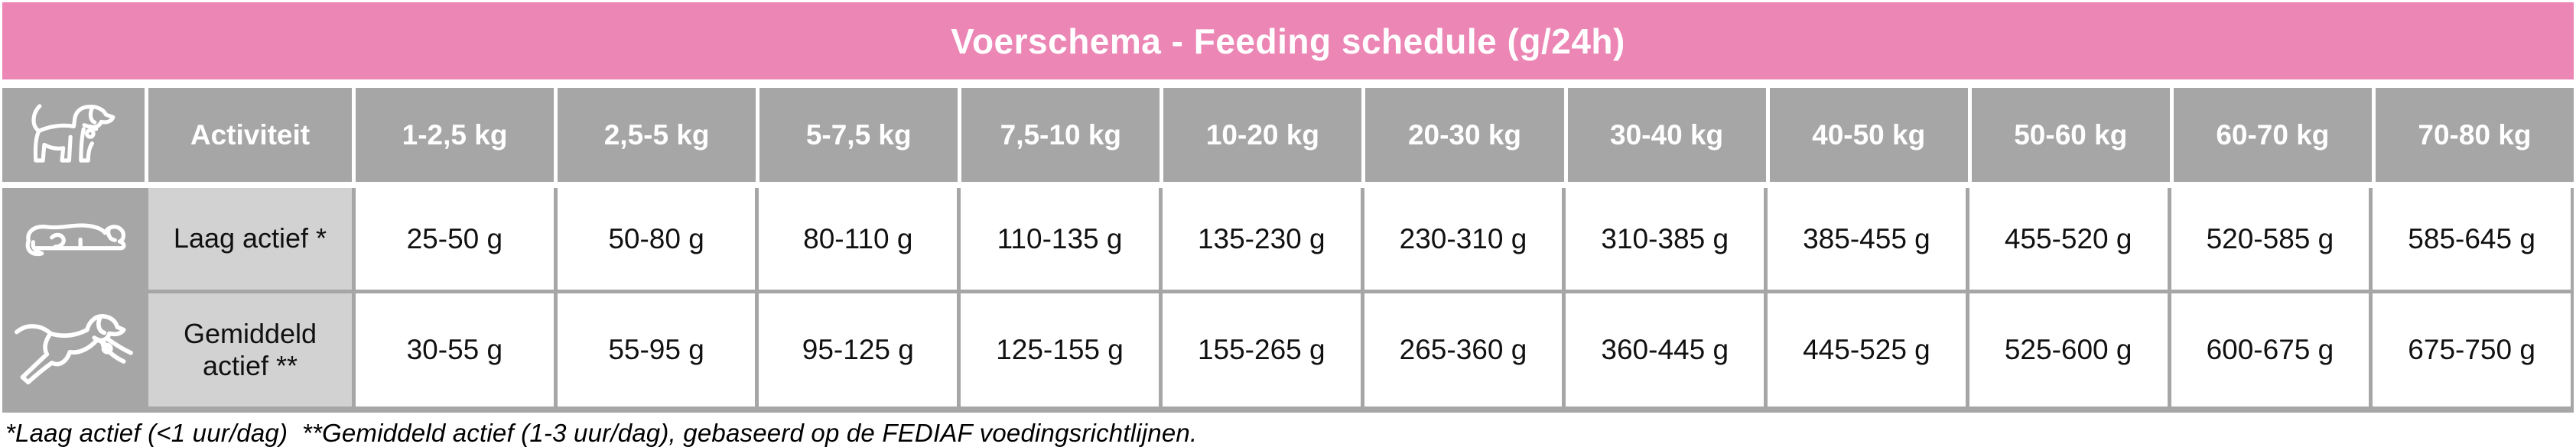 The height and width of the screenshot is (447, 2576). I want to click on weight-header-cell: 20-30 kg, so click(1464, 135).